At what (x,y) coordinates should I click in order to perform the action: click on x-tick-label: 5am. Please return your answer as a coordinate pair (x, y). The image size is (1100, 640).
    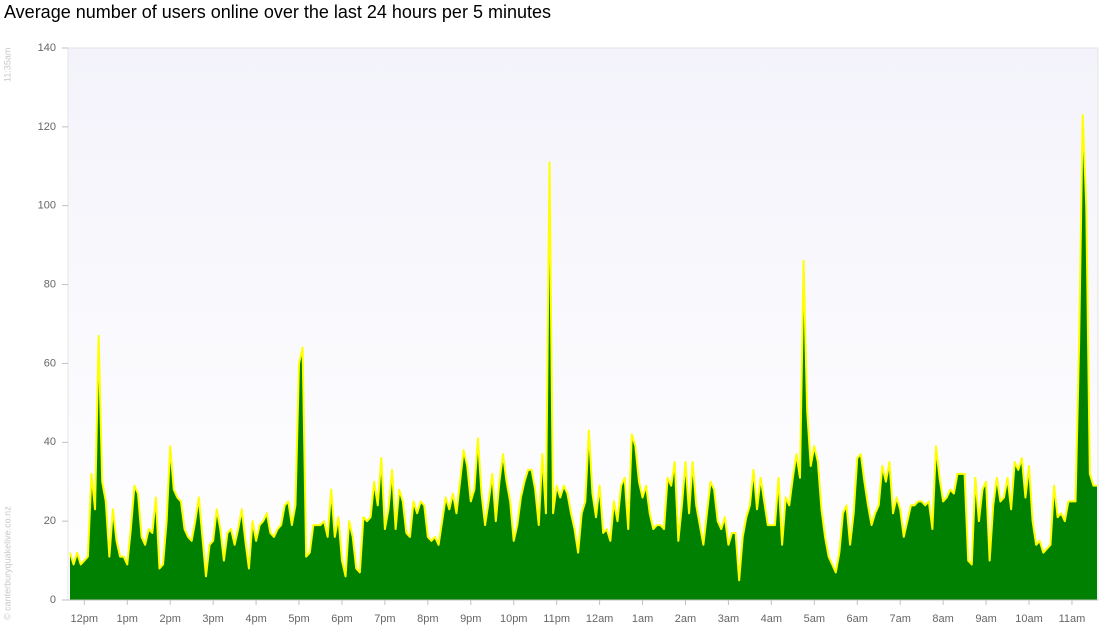
    Looking at the image, I should click on (814, 619).